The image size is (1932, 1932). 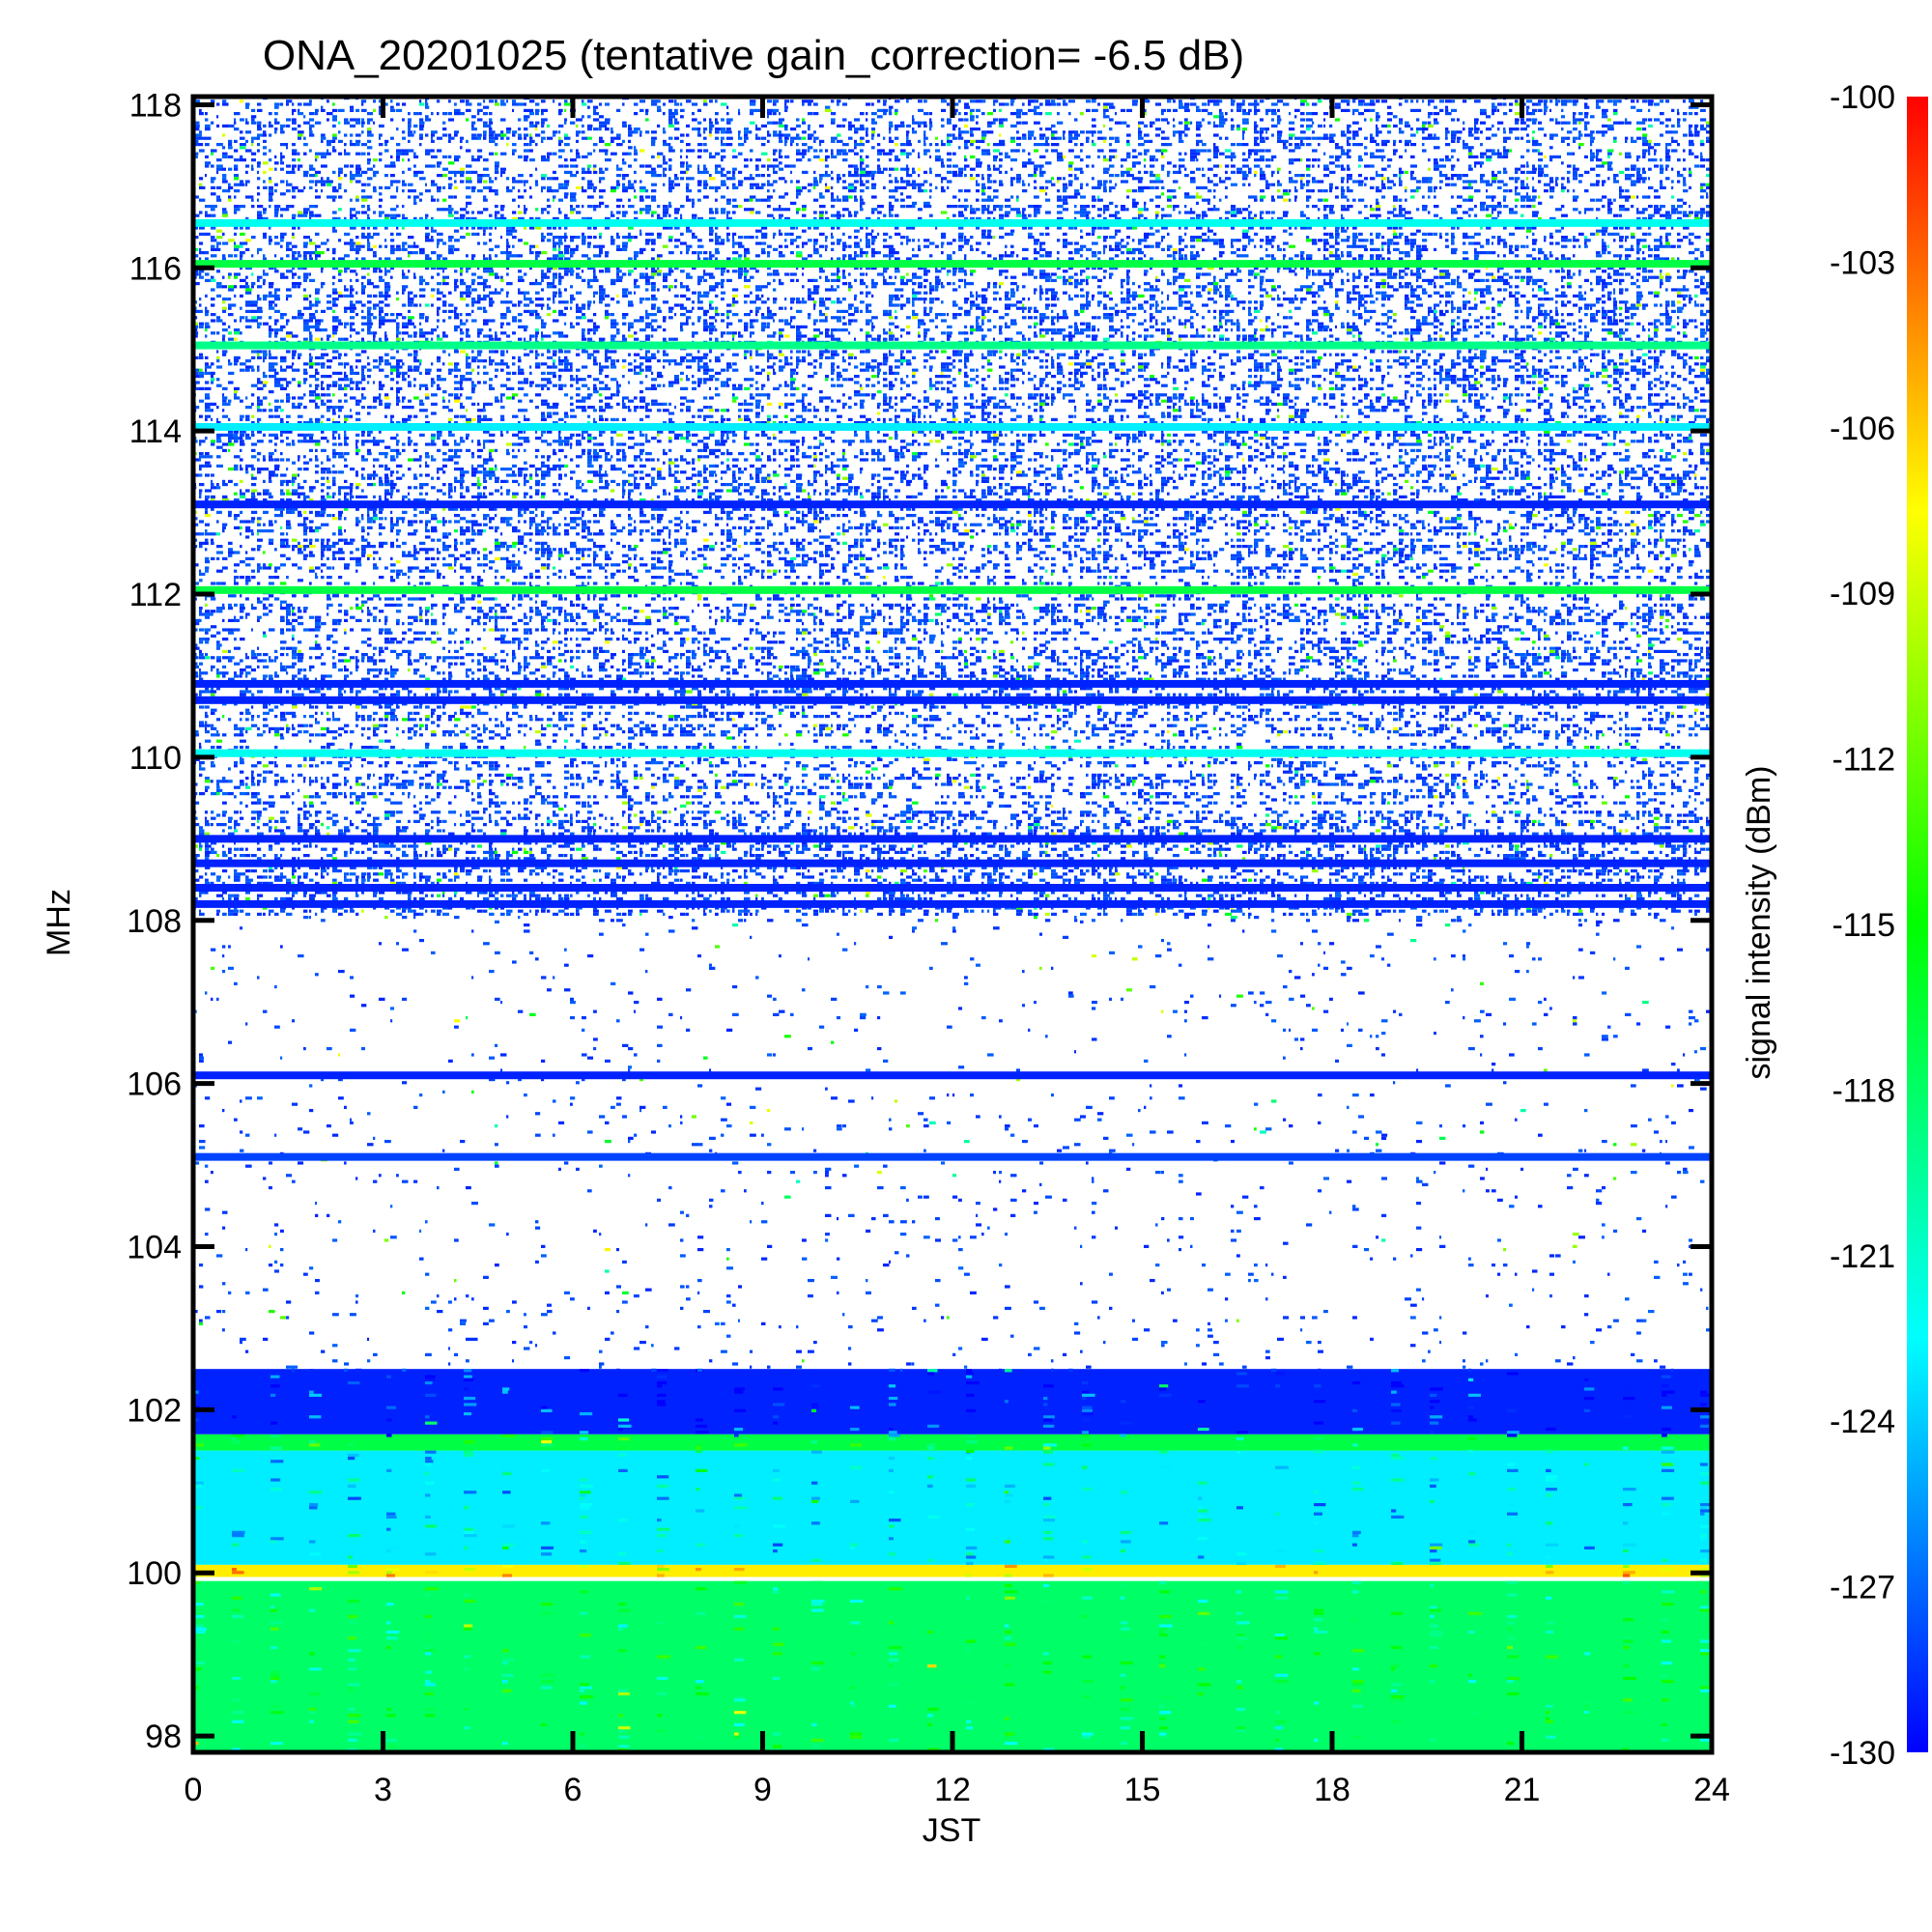 What do you see at coordinates (1759, 922) in the screenshot?
I see `colorbar-label: signal intensity (dBm)` at bounding box center [1759, 922].